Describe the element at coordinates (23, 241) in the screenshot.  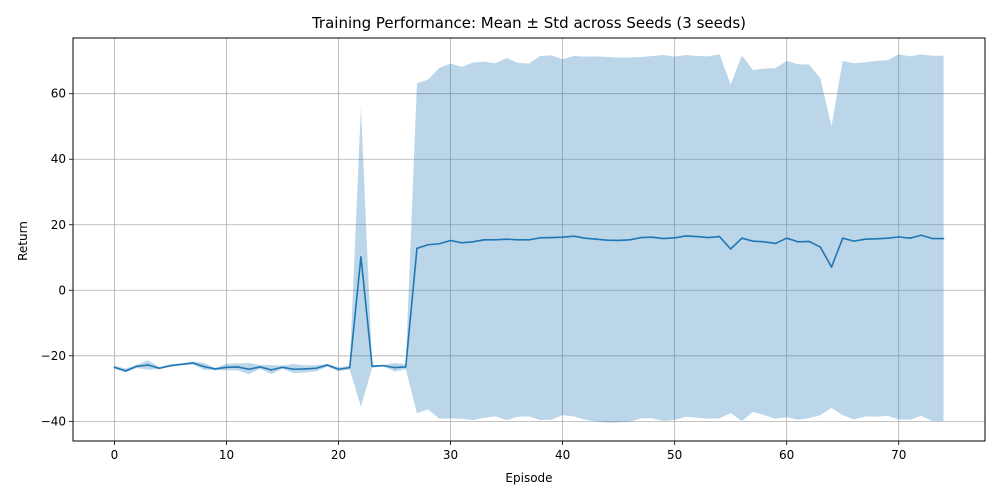
I see `y-axis-label: Return` at that location.